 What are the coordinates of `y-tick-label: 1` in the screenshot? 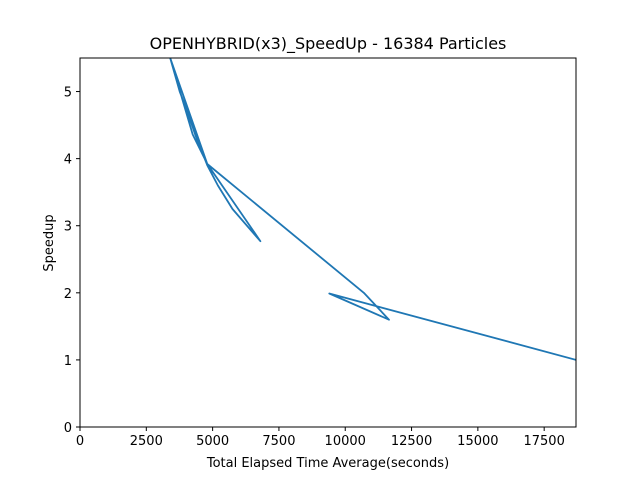 It's located at (68, 361).